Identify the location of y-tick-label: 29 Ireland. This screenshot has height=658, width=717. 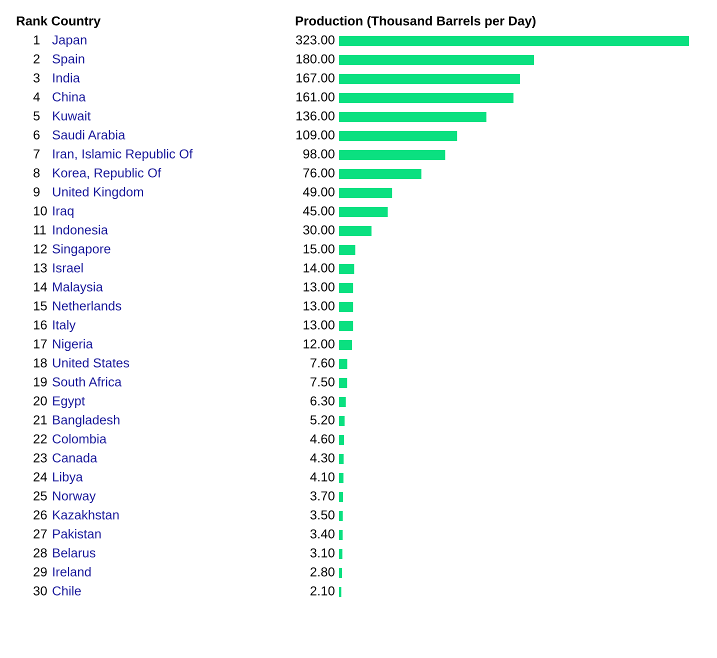
(62, 571).